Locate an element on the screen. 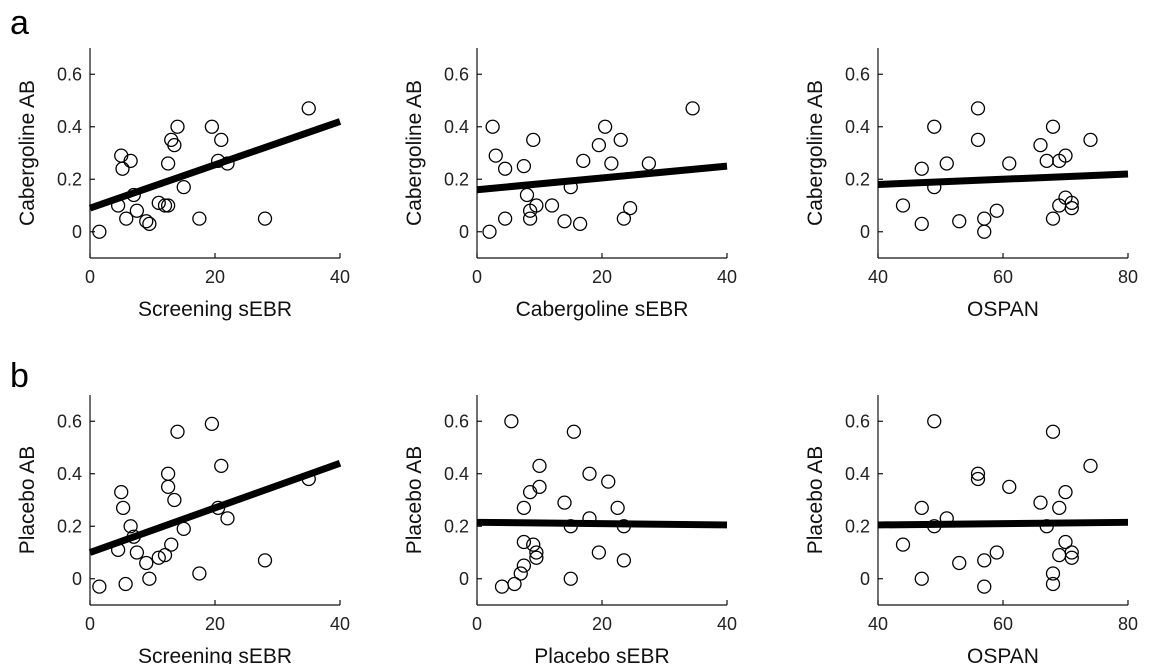 Image resolution: width=1150 pixels, height=664 pixels. x-tick-label: 80 is located at coordinates (1128, 277).